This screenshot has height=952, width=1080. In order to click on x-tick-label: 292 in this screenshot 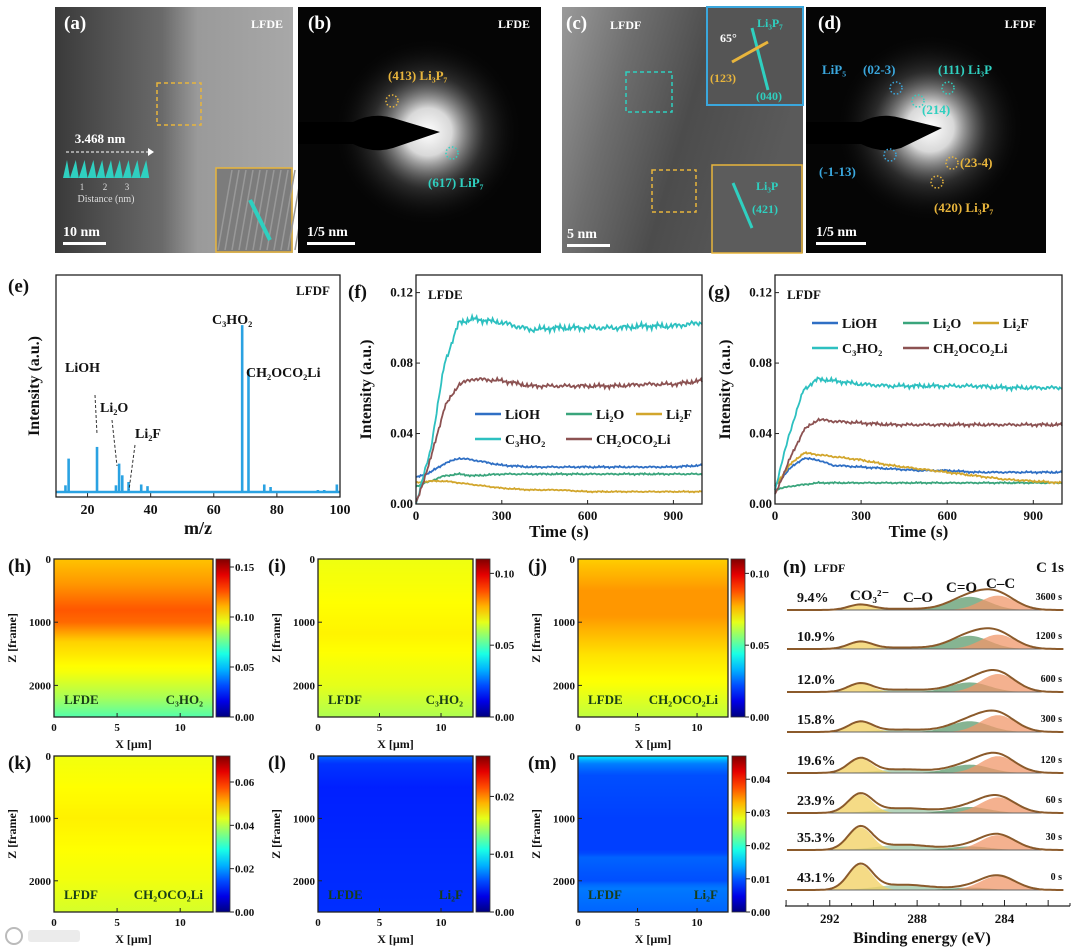, I will do `click(830, 918)`.